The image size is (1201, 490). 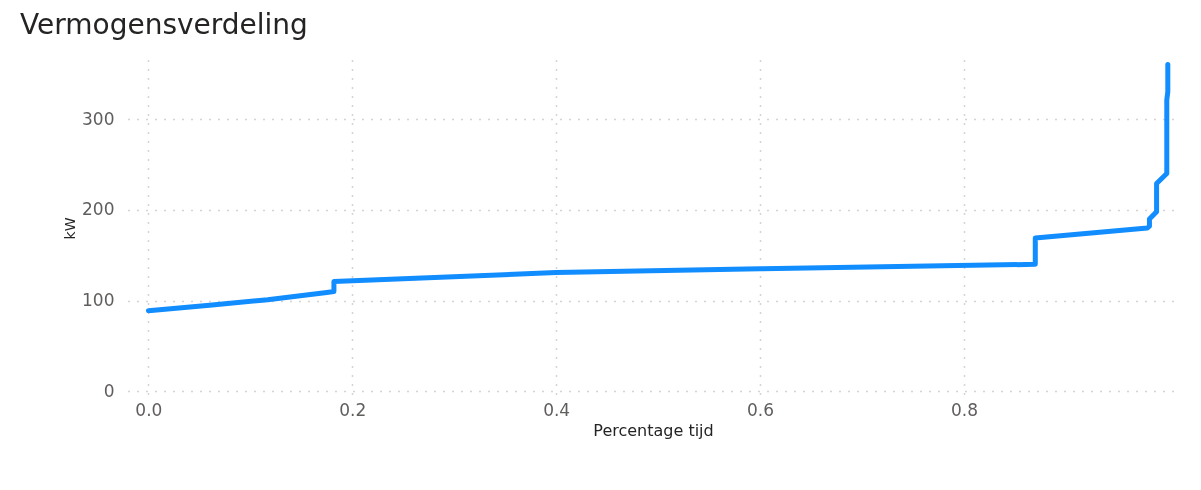 I want to click on x-tick-label: 0.0, so click(x=149, y=409).